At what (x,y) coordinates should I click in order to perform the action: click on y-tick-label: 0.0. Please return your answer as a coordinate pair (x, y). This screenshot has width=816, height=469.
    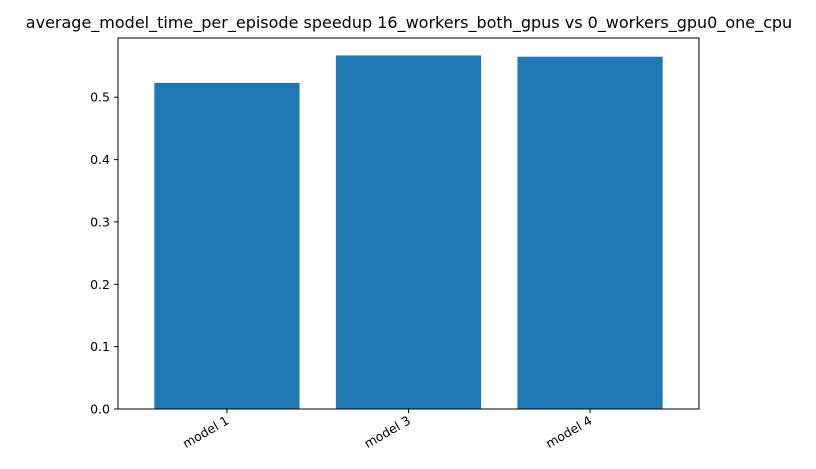
    Looking at the image, I should click on (100, 409).